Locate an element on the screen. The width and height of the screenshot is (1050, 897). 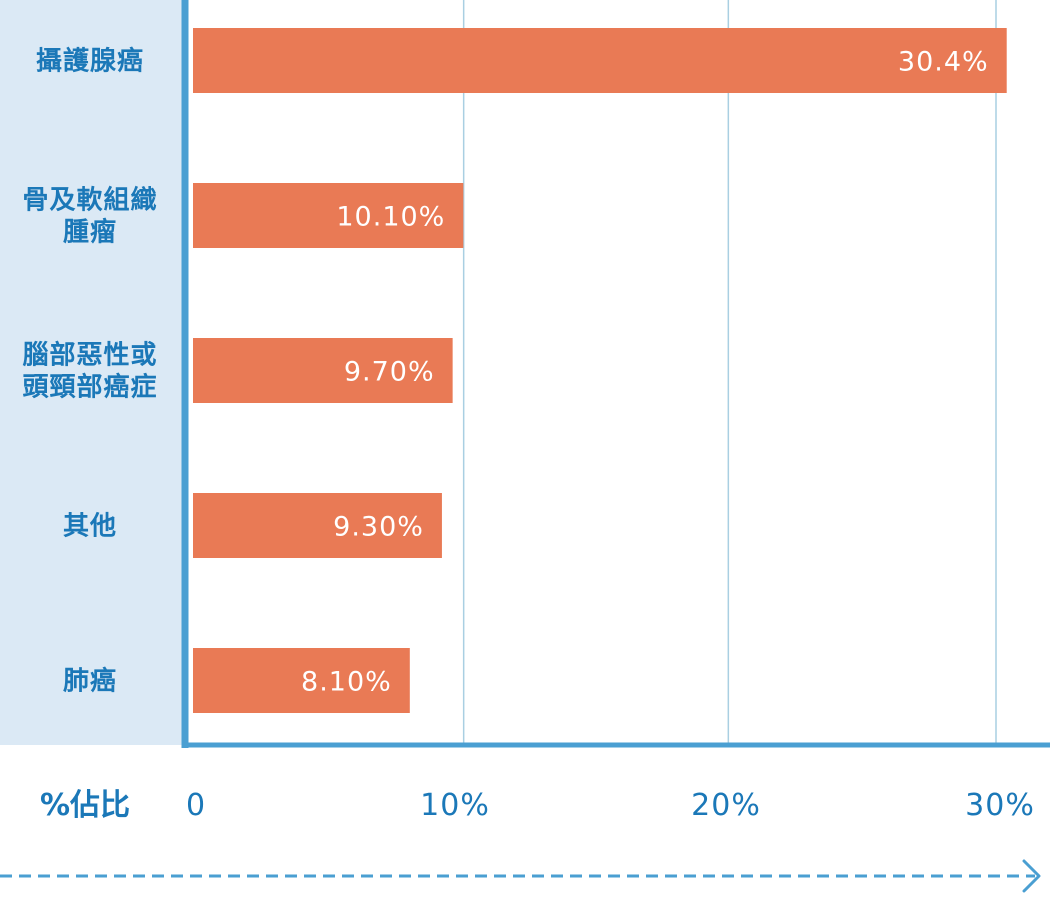
bar-value-label: 30.4% is located at coordinates (943, 62).